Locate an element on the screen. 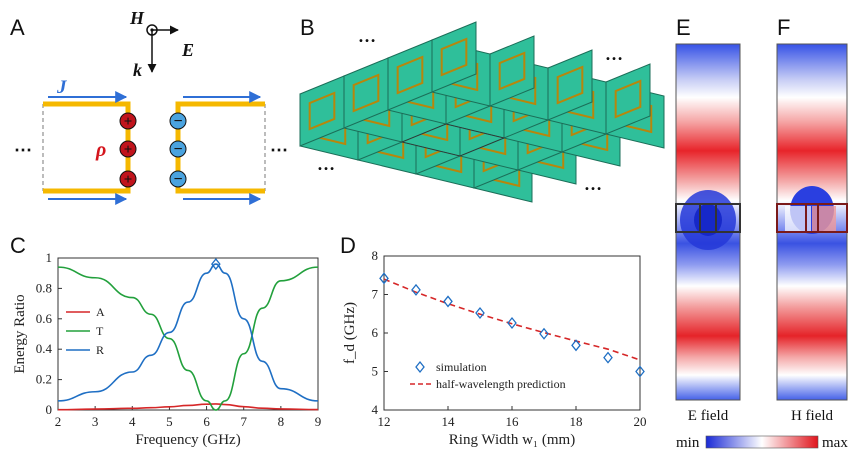  panel-label-e: E is located at coordinates (683, 27).